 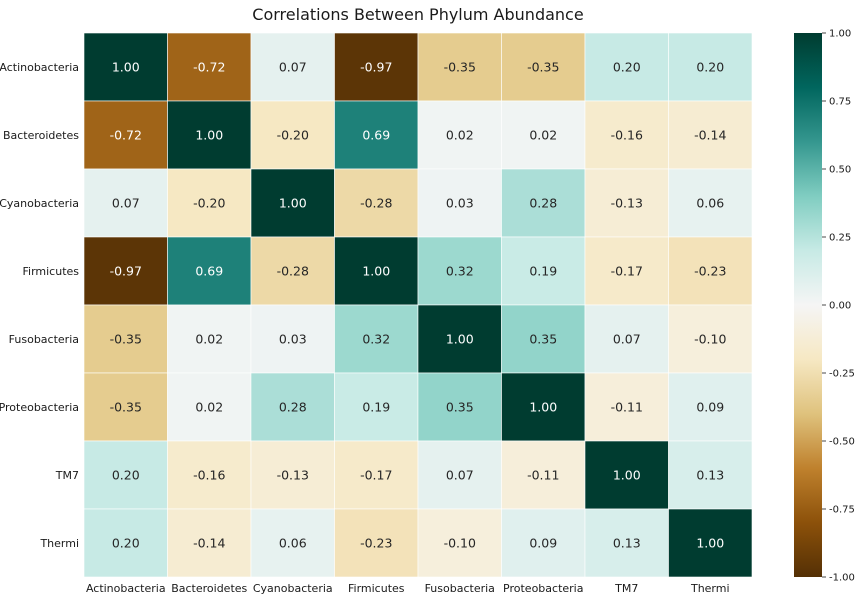 What do you see at coordinates (50, 271) in the screenshot?
I see `row-tick-label: Firmicutes` at bounding box center [50, 271].